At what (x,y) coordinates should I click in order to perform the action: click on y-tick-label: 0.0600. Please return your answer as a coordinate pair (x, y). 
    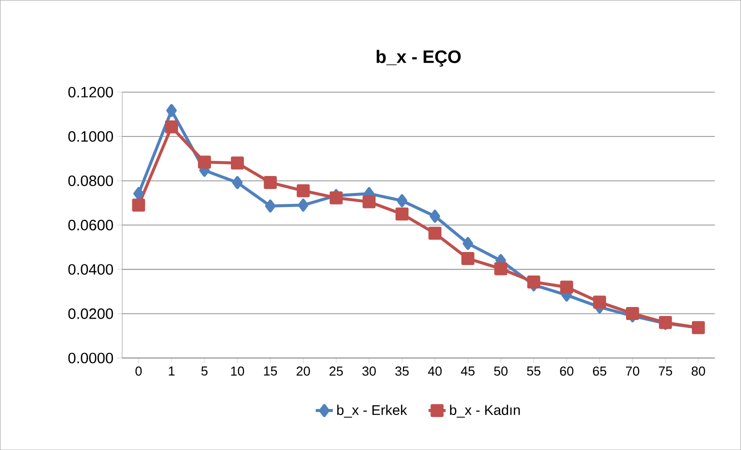
    Looking at the image, I should click on (91, 225).